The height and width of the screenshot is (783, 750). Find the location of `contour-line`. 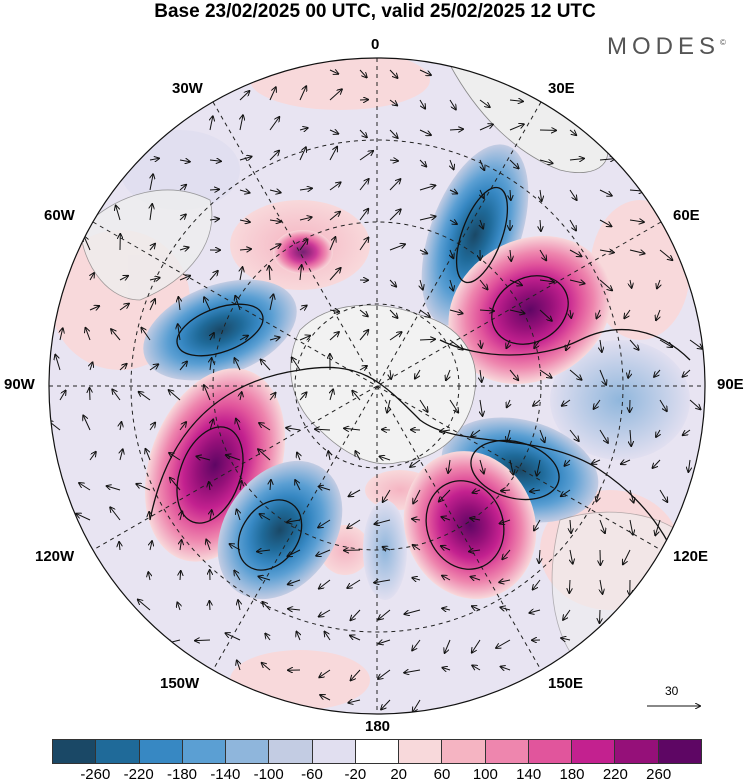

contour-line is located at coordinates (465, 525).